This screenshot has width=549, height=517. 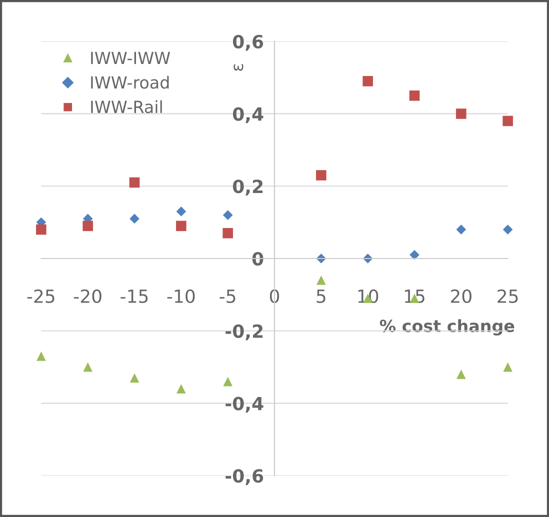 I want to click on legend-label: IWW-road, so click(x=130, y=82).